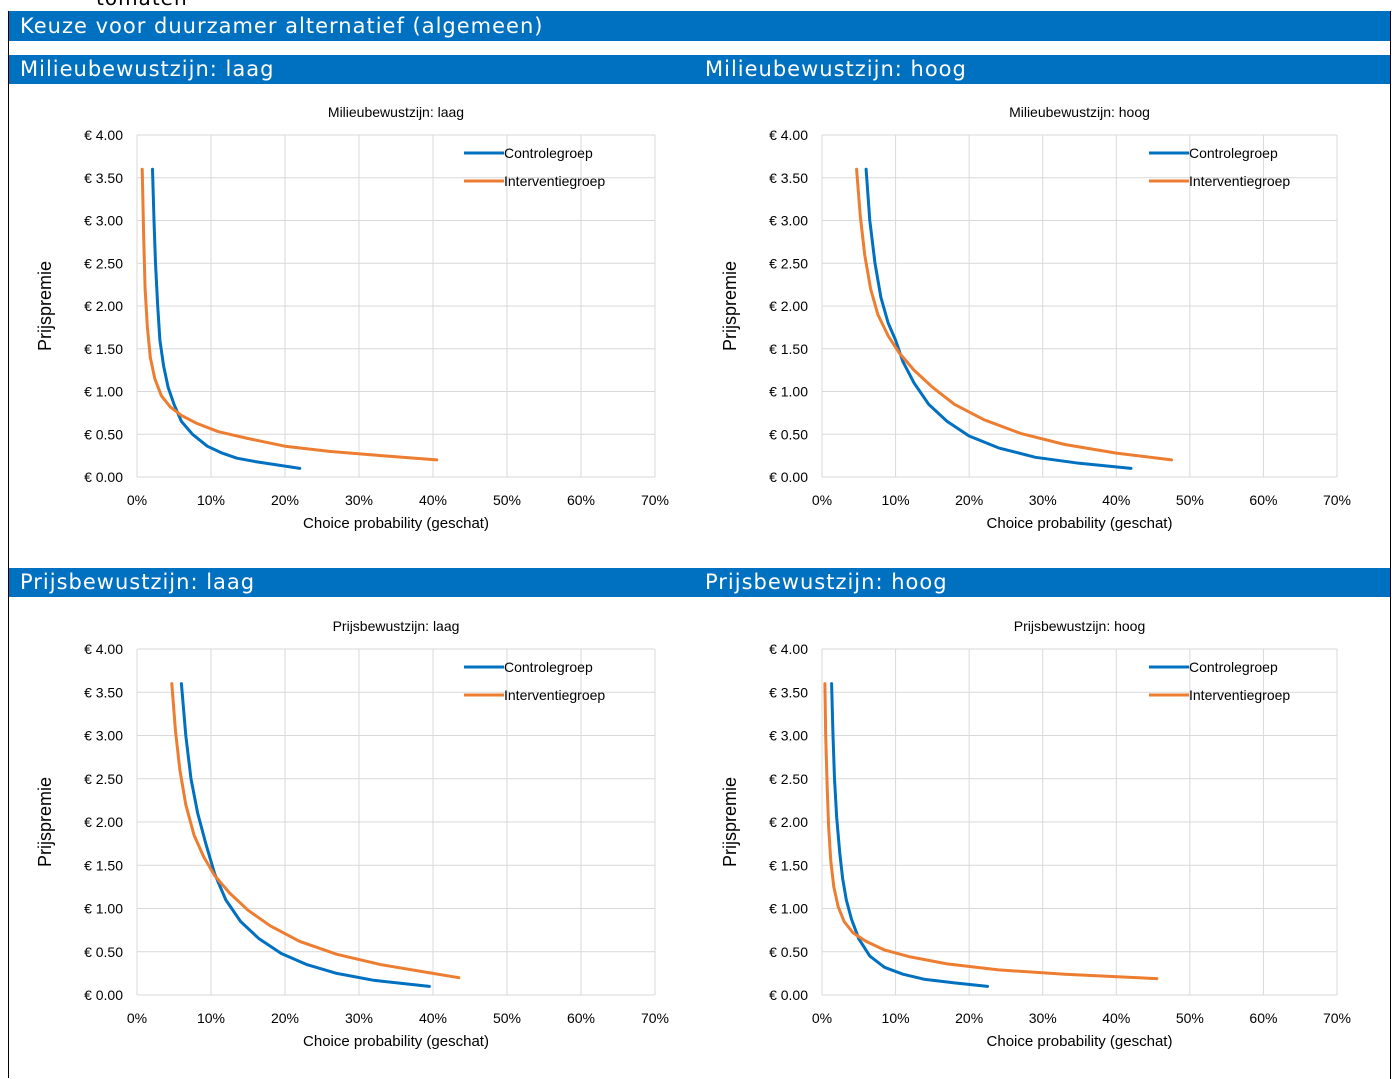 The width and height of the screenshot is (1395, 1079). What do you see at coordinates (1080, 626) in the screenshot?
I see `chart-title: Prijsbewustzijn: hoog` at bounding box center [1080, 626].